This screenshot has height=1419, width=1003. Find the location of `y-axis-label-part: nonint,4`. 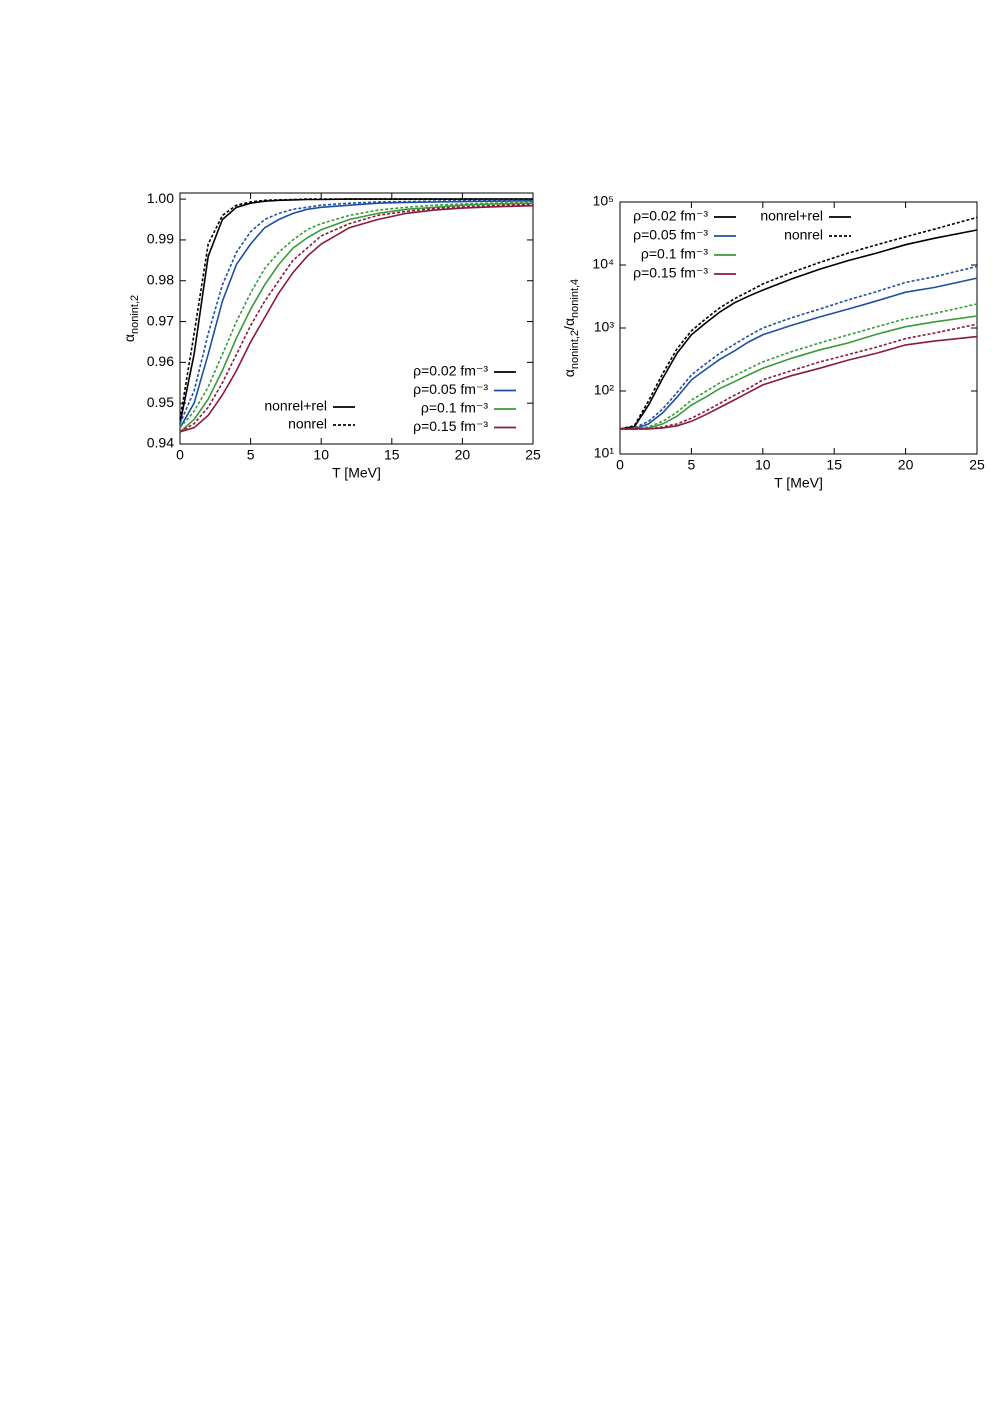

y-axis-label-part: nonint,4 is located at coordinates (575, 298).